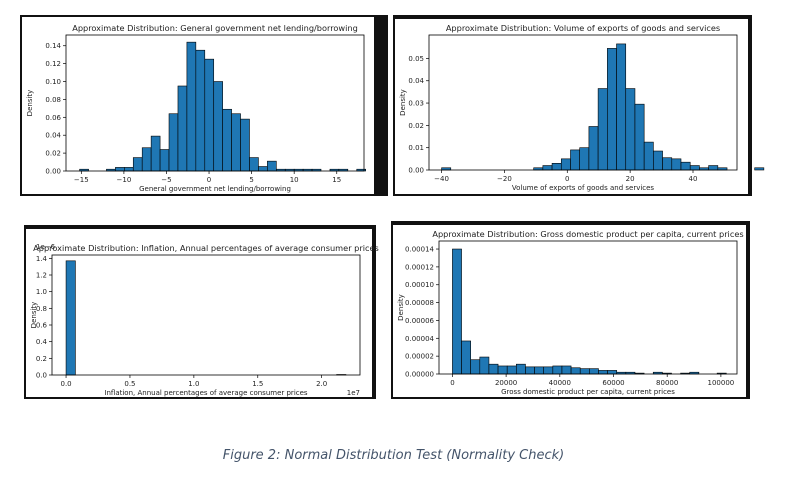 This screenshot has width=787, height=501. What do you see at coordinates (53, 64) in the screenshot?
I see `y-tick-label: 0.12` at bounding box center [53, 64].